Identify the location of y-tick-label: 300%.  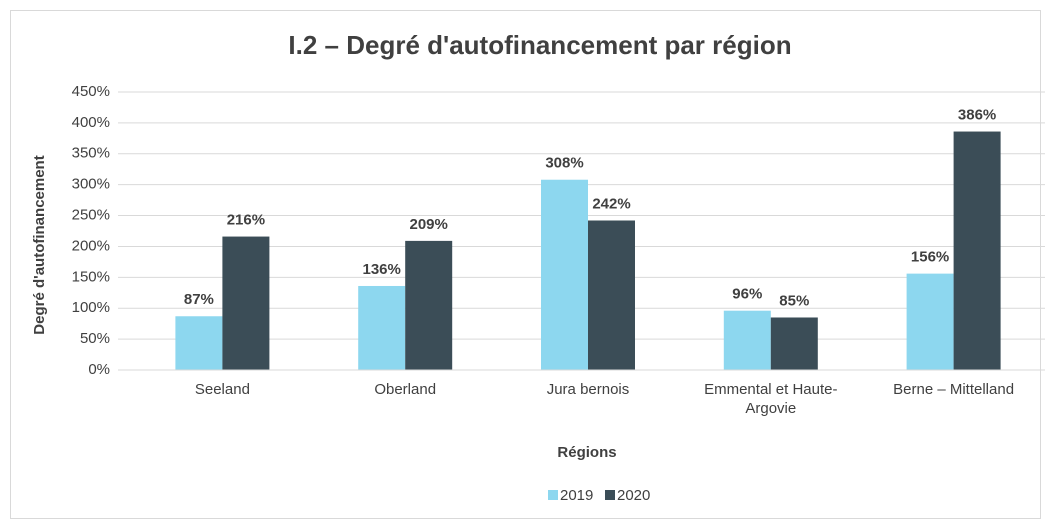
(91, 184).